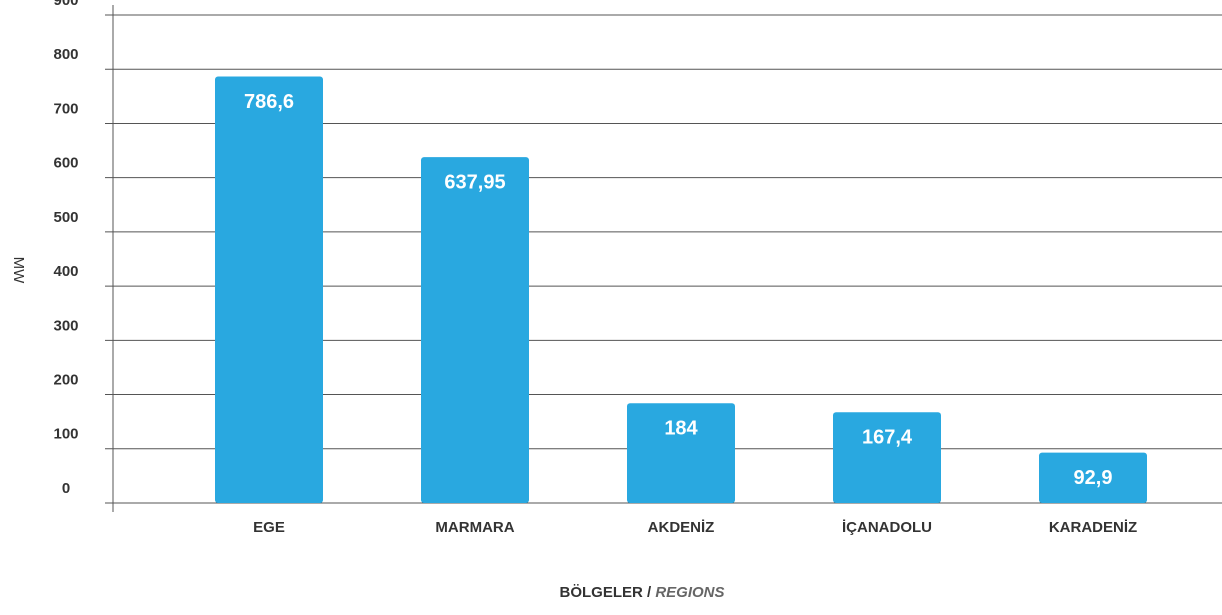 The image size is (1222, 615). I want to click on value-label: 92,9, so click(1093, 478).